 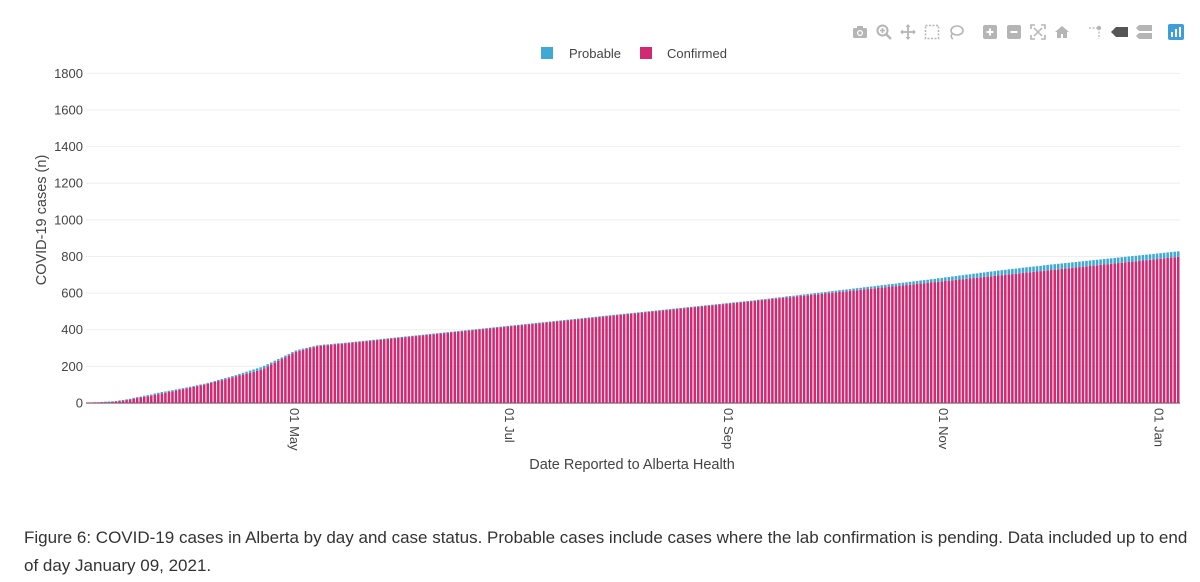 What do you see at coordinates (547, 53) in the screenshot?
I see `legend-swatch-probable` at bounding box center [547, 53].